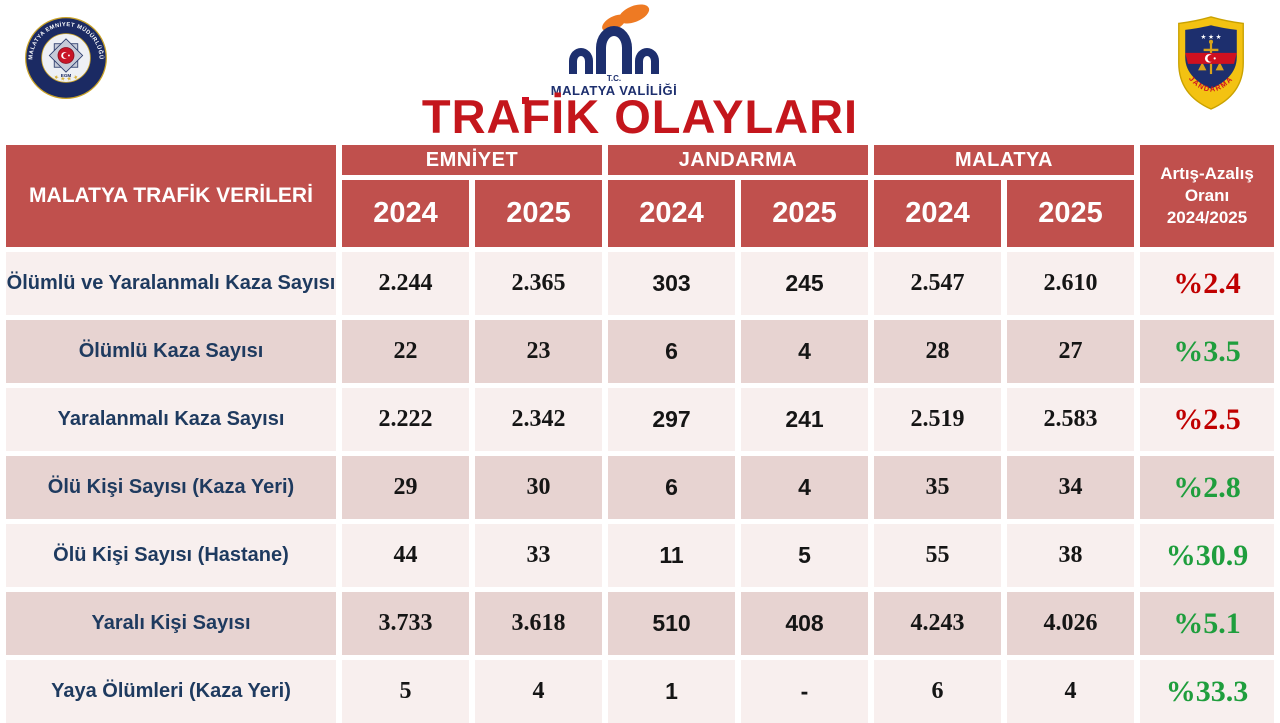  I want to click on value-cell: 28, so click(938, 351).